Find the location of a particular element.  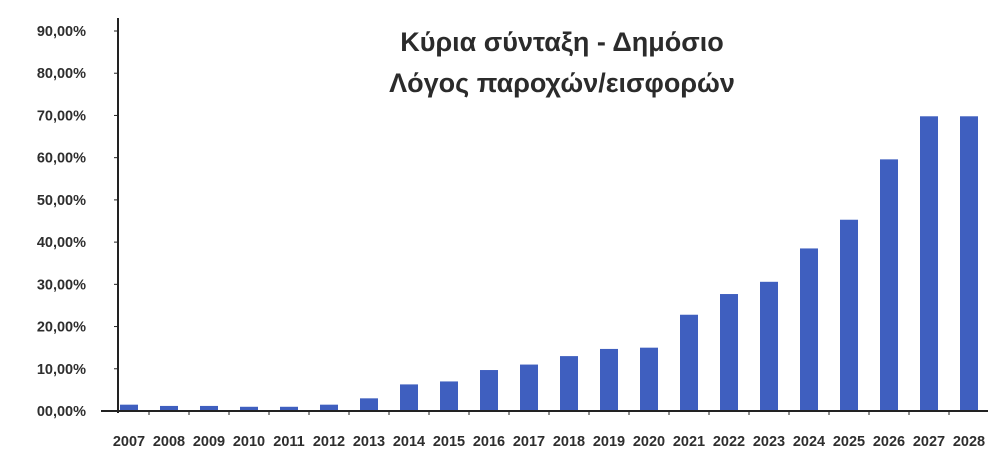

bar-2024 is located at coordinates (809, 329).